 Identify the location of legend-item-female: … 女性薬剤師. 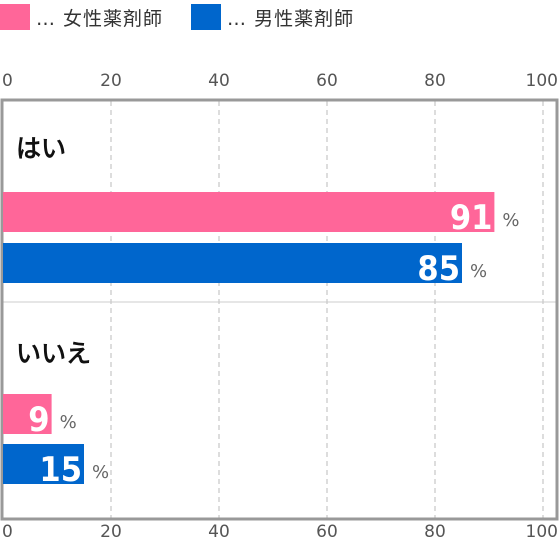
(81, 17).